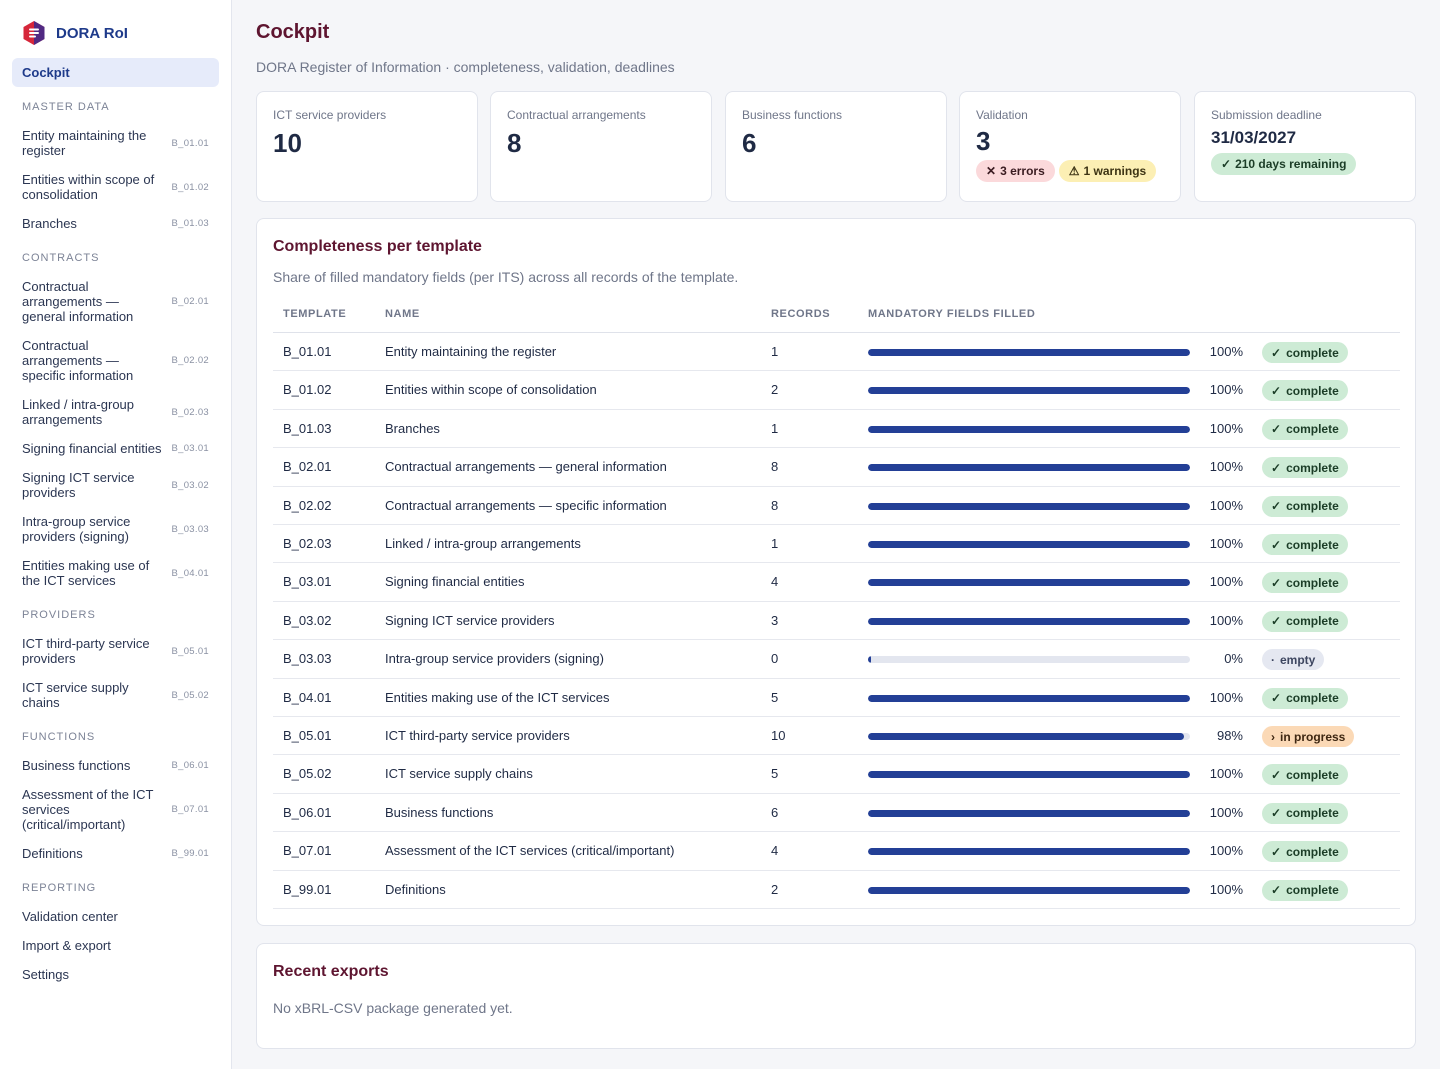  Describe the element at coordinates (836, 429) in the screenshot. I see `table-row: B_01.03 Branches 1 100% ✓ complete` at that location.